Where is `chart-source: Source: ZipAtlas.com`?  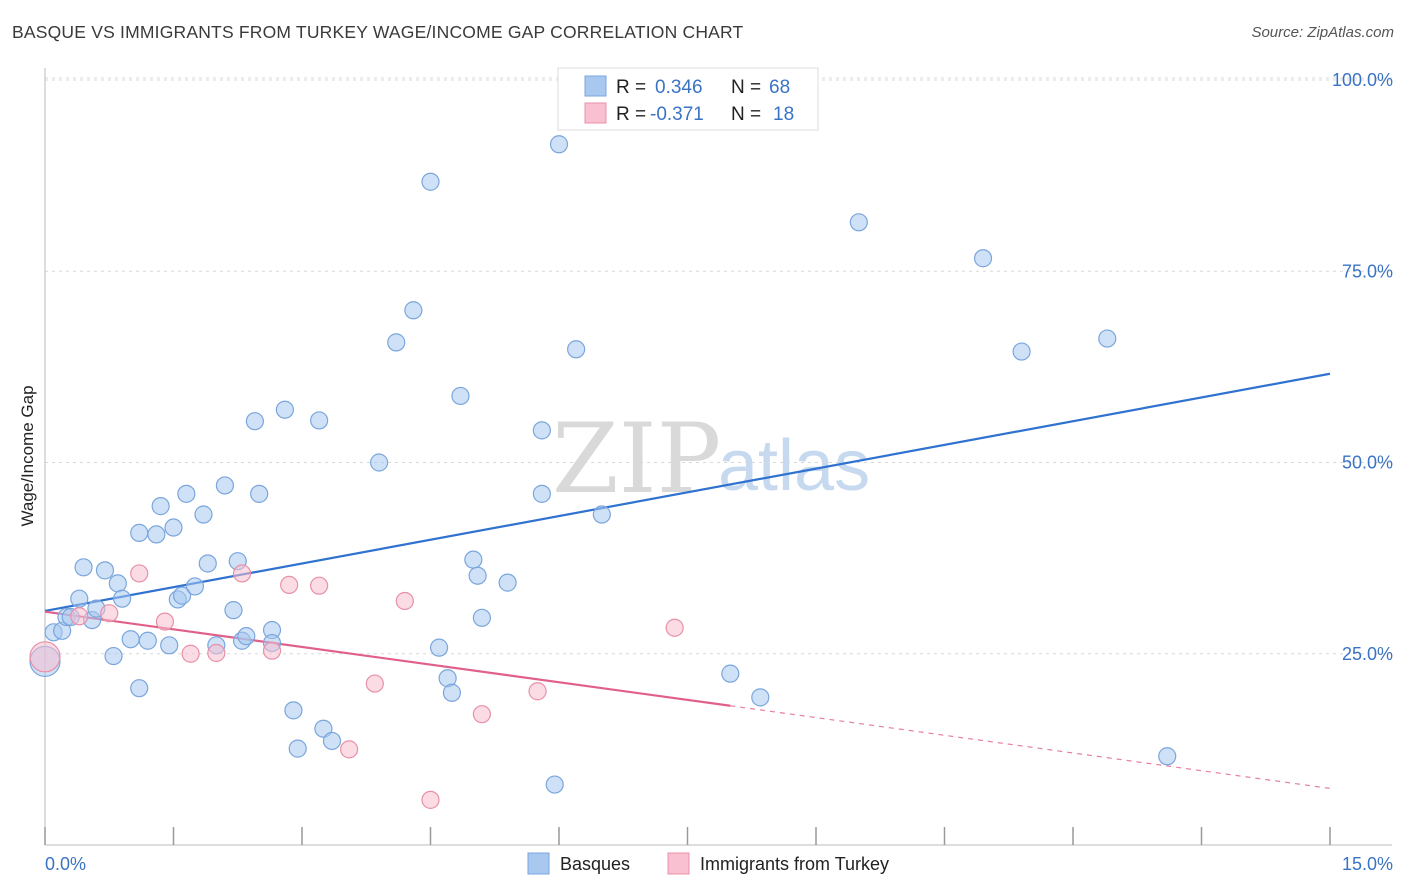 chart-source: Source: ZipAtlas.com is located at coordinates (1322, 32).